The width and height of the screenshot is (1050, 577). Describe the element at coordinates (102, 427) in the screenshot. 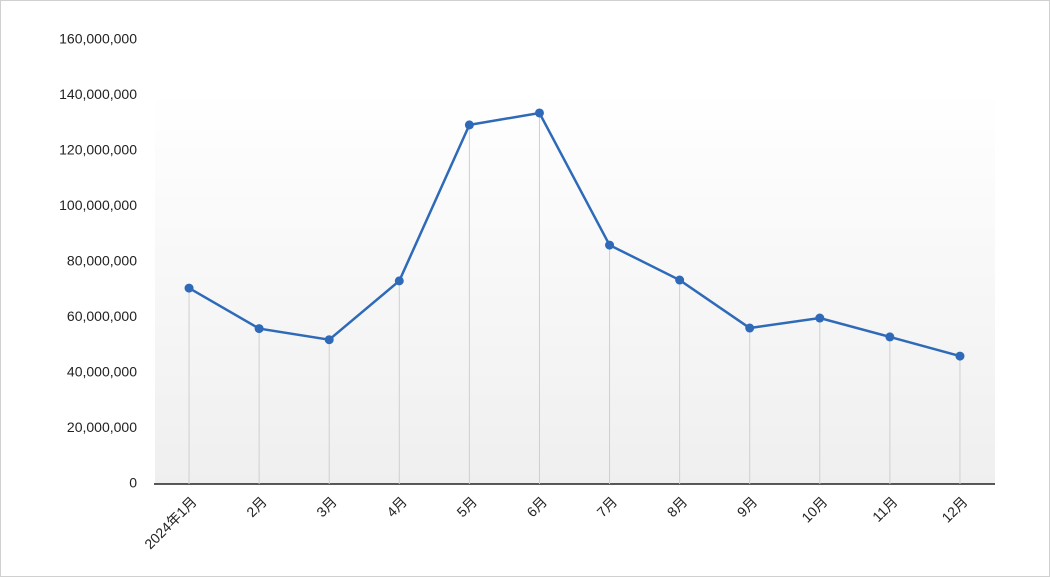

I see `y-tick-label: 20,000,000` at that location.